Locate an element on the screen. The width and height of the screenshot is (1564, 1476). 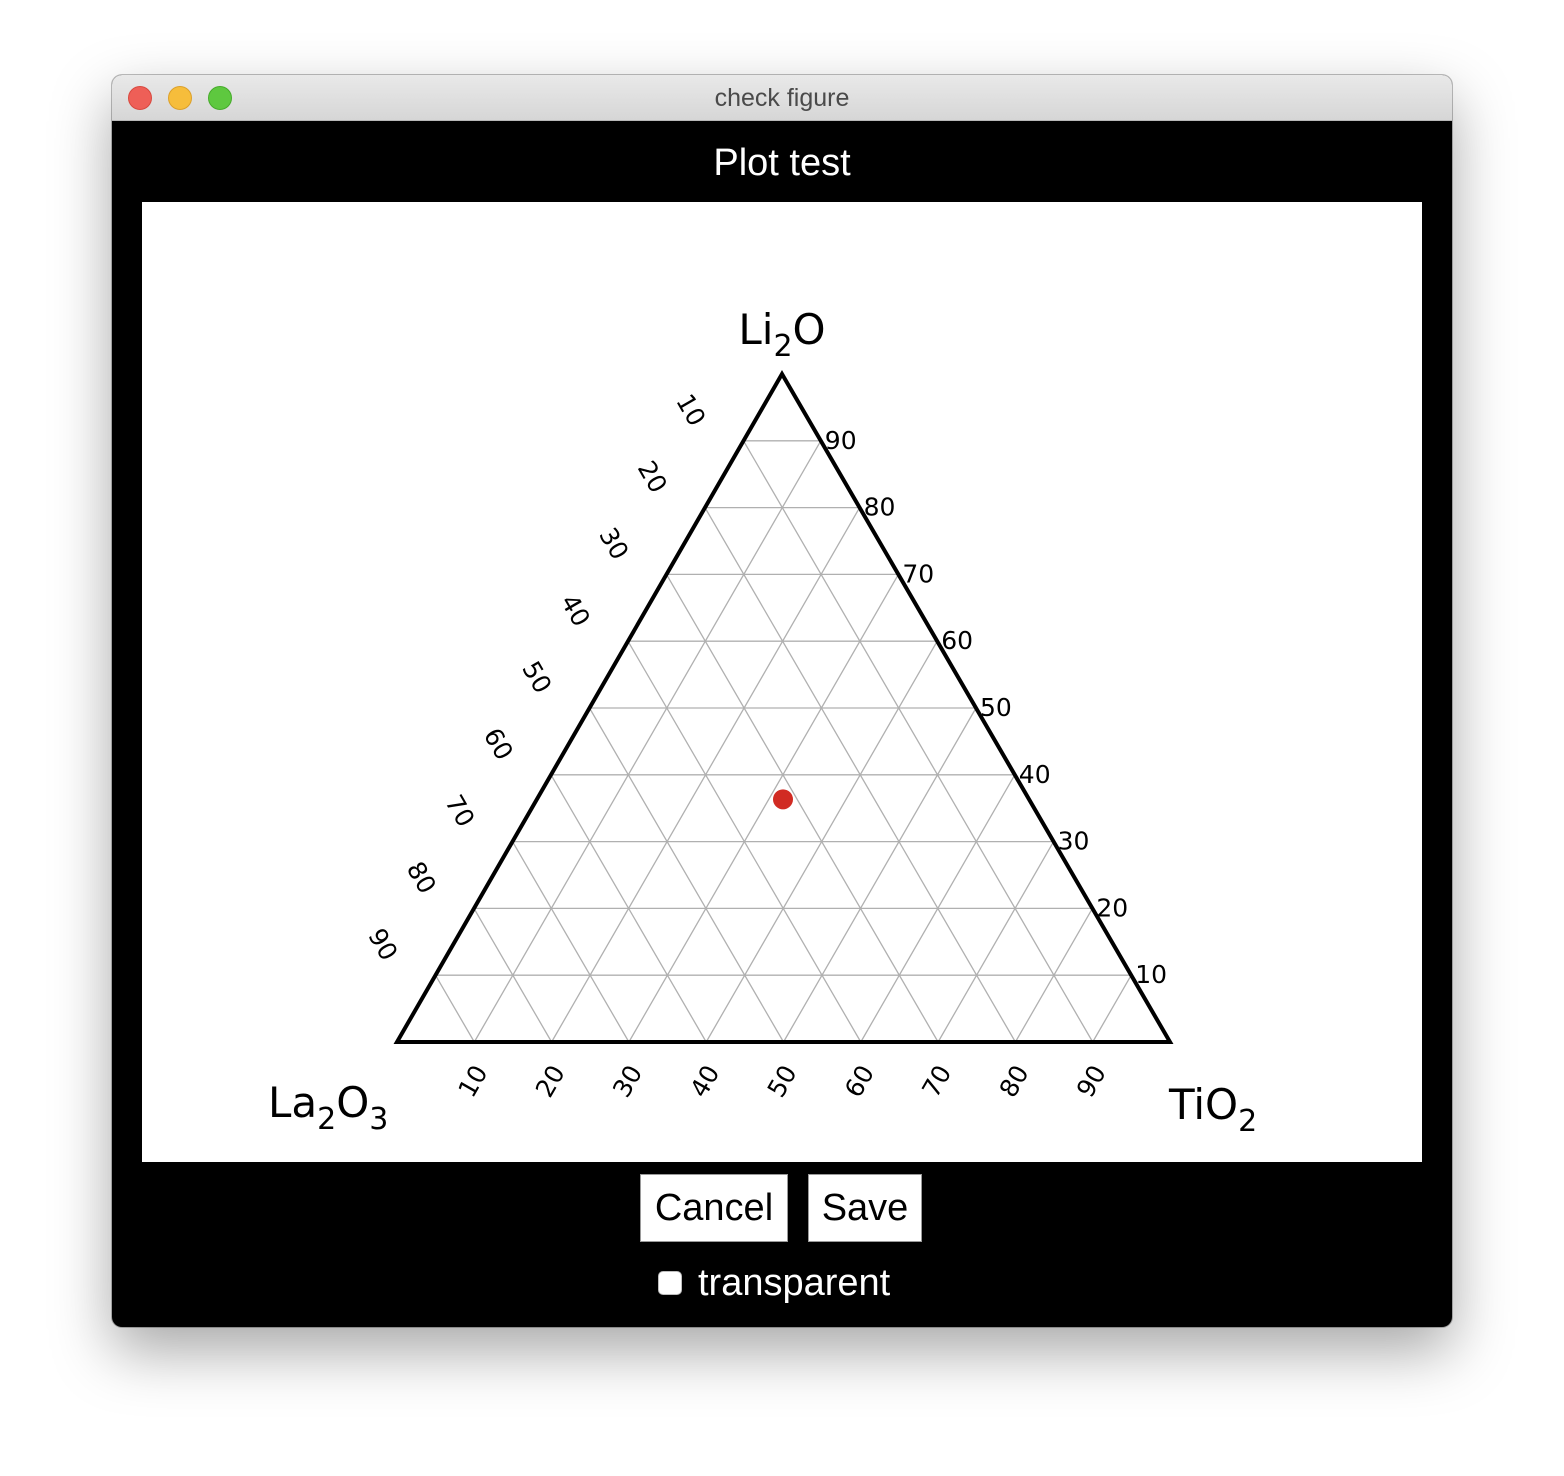
tick-label-left-80: 80 is located at coordinates (421, 878).